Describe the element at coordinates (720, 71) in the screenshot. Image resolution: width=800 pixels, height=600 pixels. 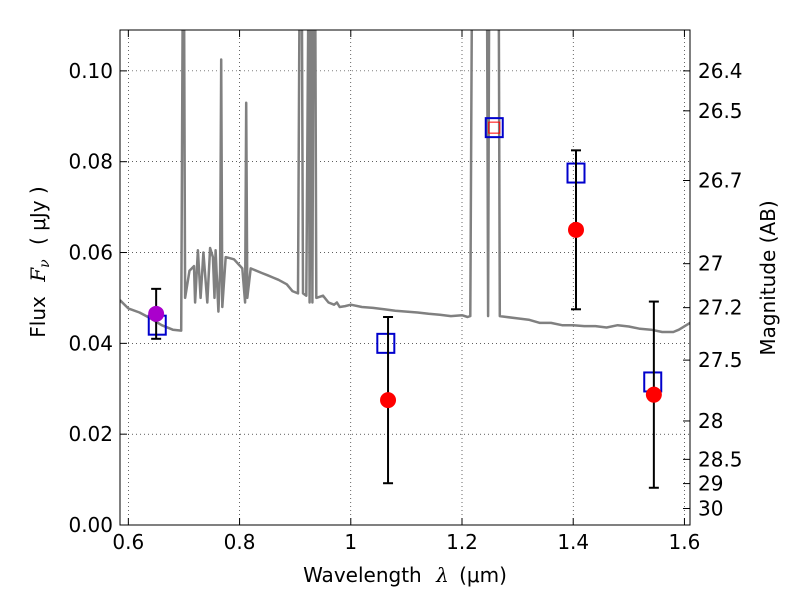
I see `y2-tick-label: 26.4` at that location.